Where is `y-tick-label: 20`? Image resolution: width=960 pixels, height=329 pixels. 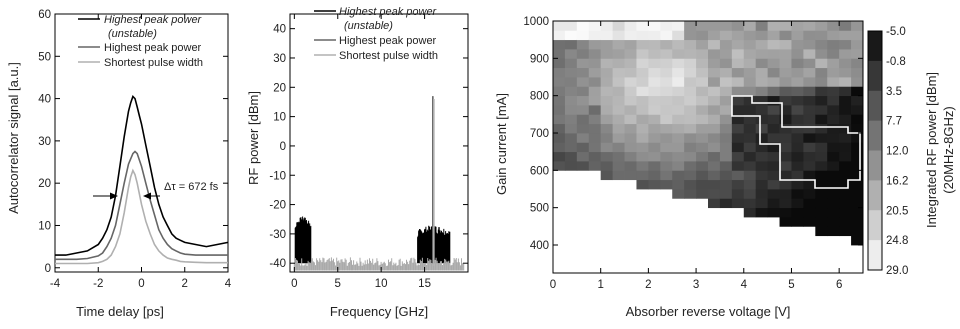 y-tick-label: 20 is located at coordinates (44, 184).